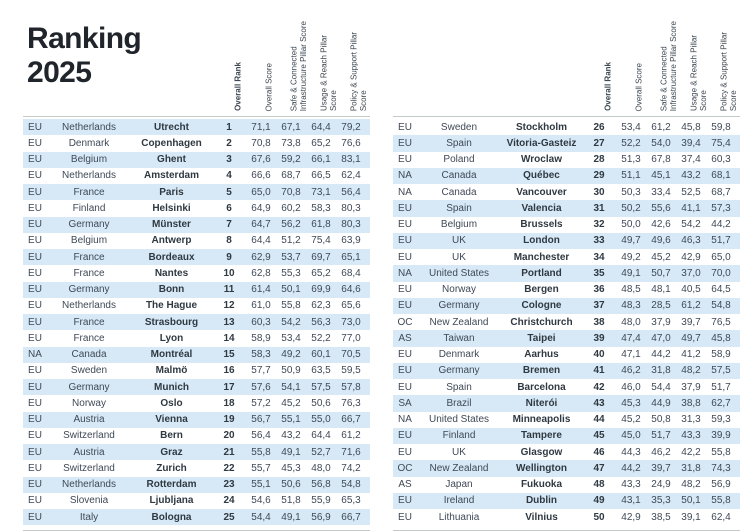 This screenshot has width=754, height=532. What do you see at coordinates (291, 225) in the screenshot?
I see `cell-infrastructure-score: 56,2` at bounding box center [291, 225].